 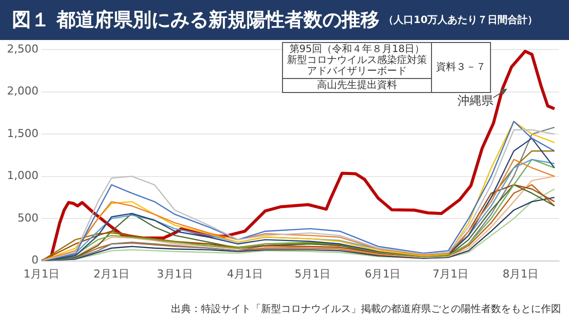 What do you see at coordinates (450, 273) in the screenshot?
I see `x-tick-label: 7月1日` at bounding box center [450, 273].